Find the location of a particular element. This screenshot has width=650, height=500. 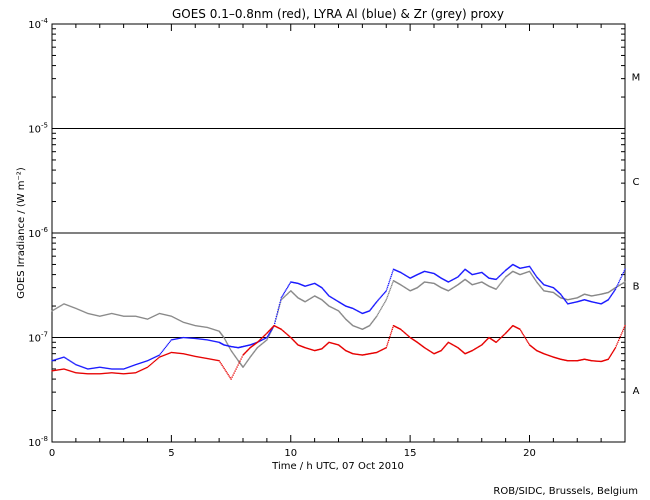

y-axis-label: GOES Irradiance / (W m⁻²) is located at coordinates (21, 233).